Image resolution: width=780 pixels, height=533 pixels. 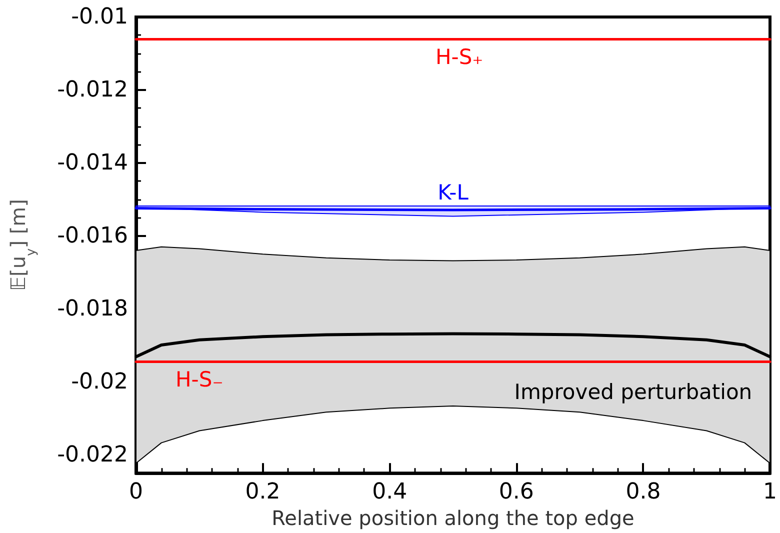 I want to click on x-tick-label: 0.4, so click(x=390, y=492).